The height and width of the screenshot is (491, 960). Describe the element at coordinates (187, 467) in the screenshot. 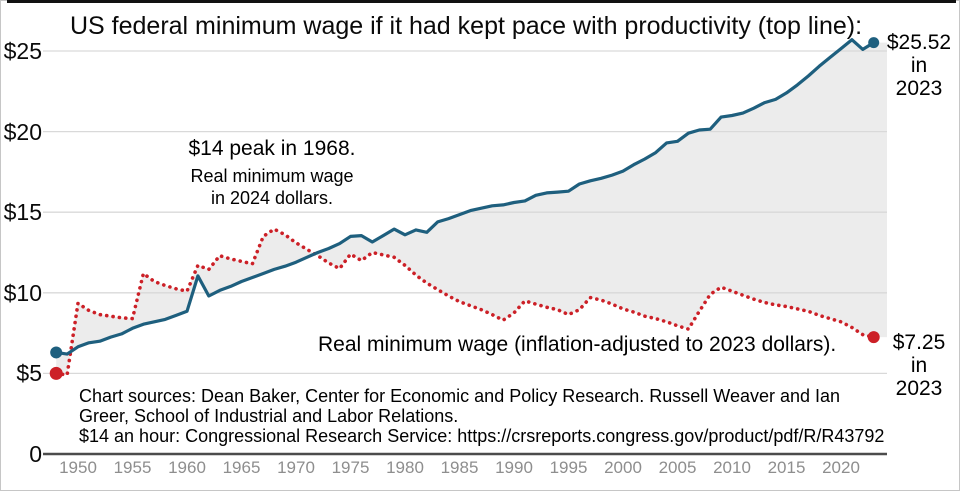

I see `x-axis-tick-label: 1960` at that location.